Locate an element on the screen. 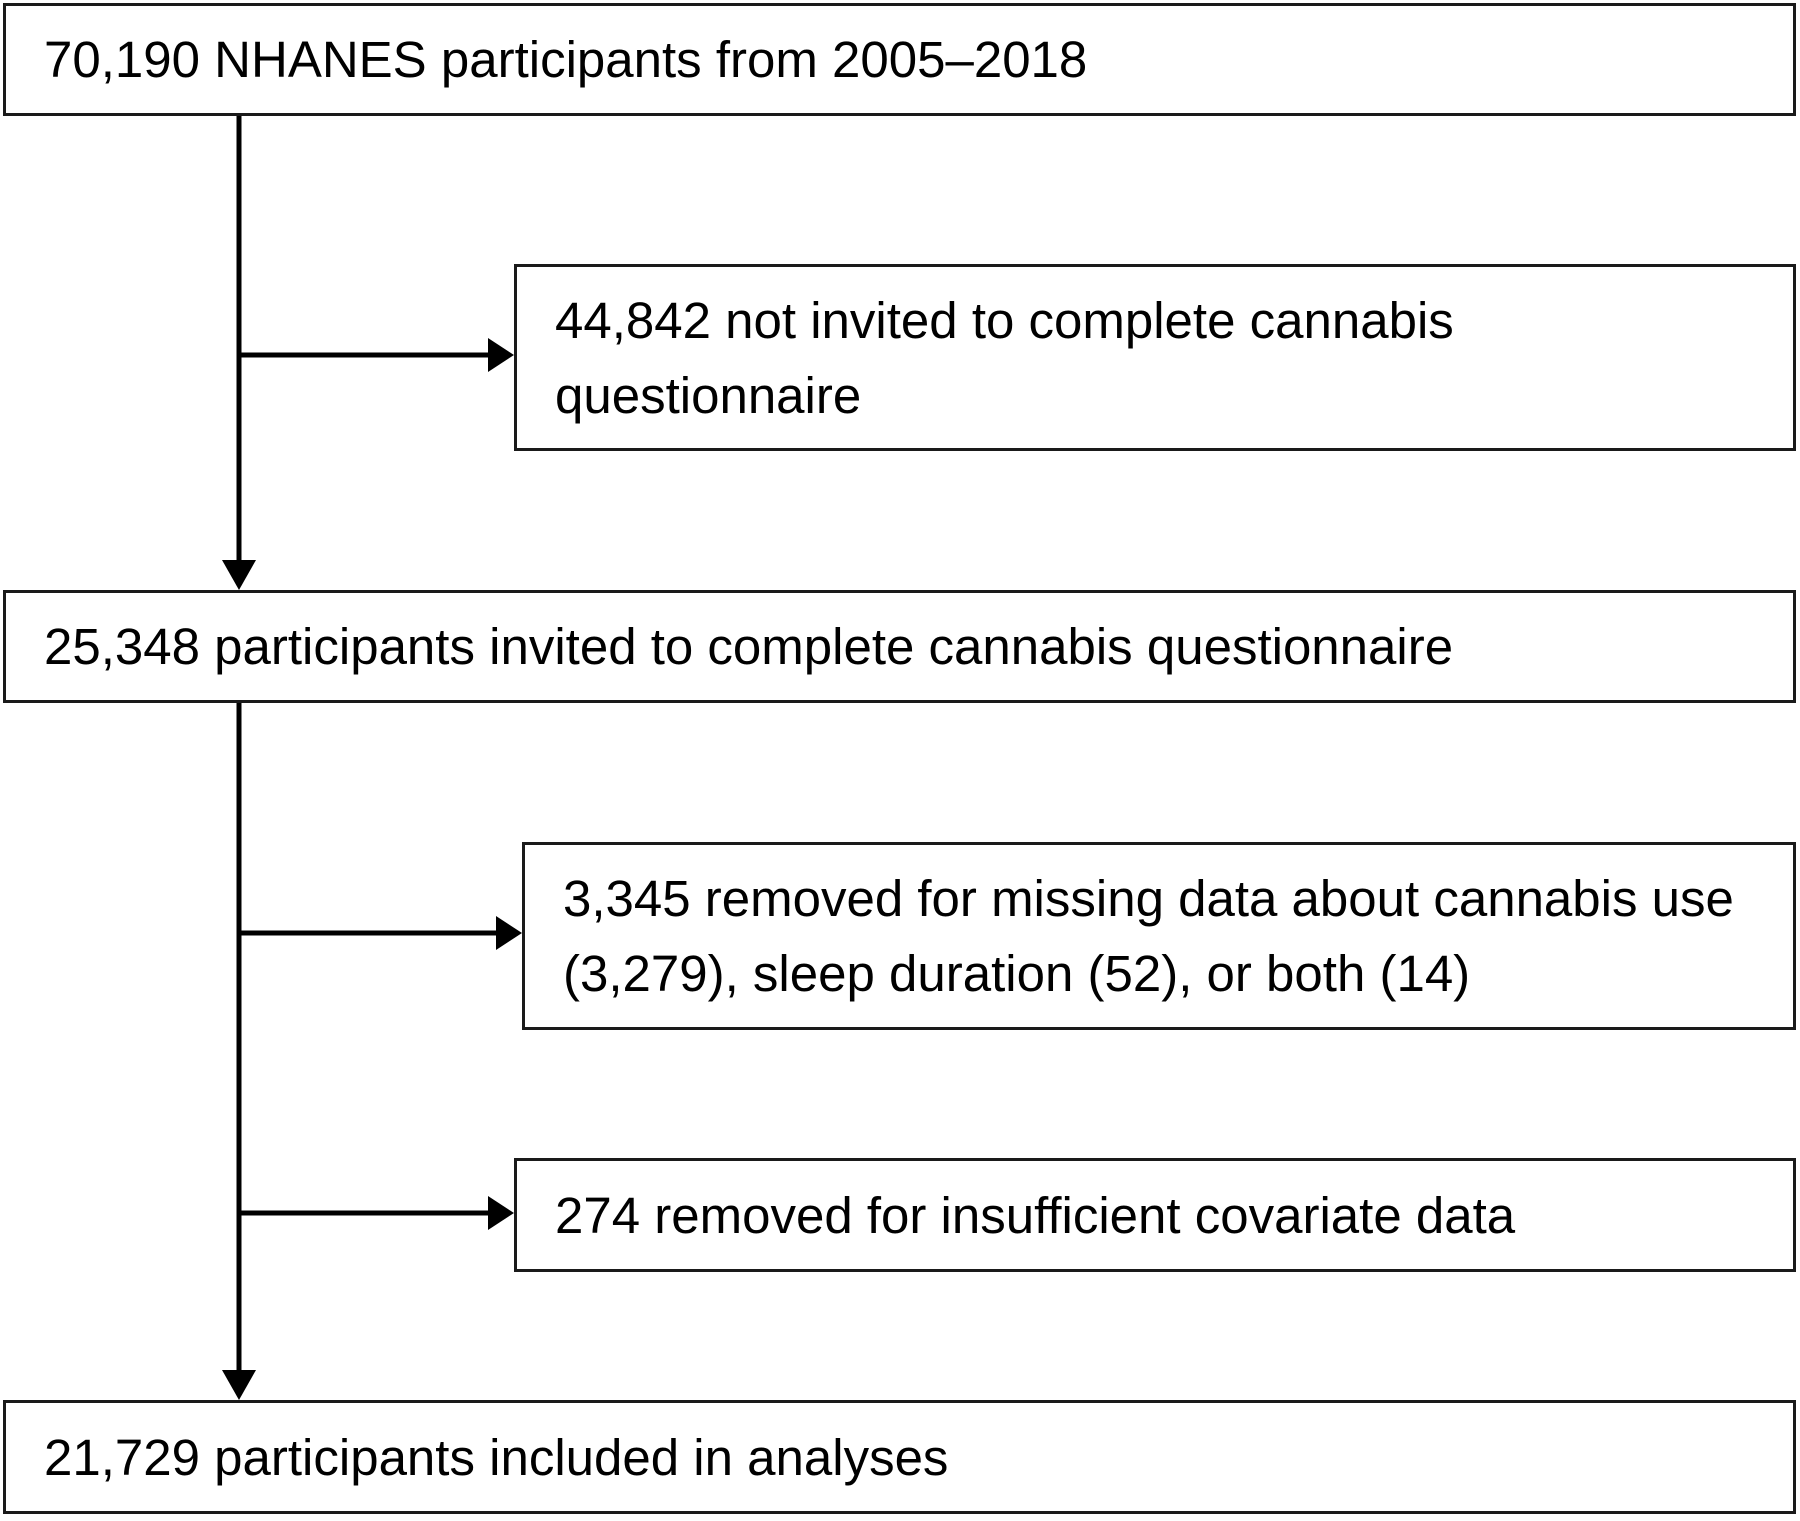 This screenshot has width=1800, height=1521. arrowhead-to-not-invited is located at coordinates (501, 355).